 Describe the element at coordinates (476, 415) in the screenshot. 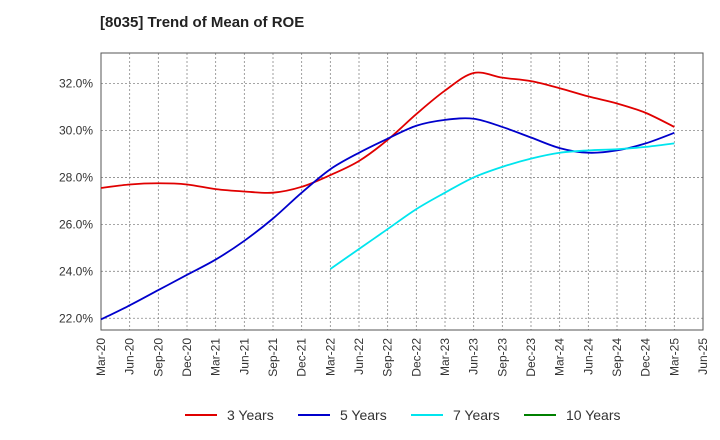

I see `legend-label: 7 Years` at that location.